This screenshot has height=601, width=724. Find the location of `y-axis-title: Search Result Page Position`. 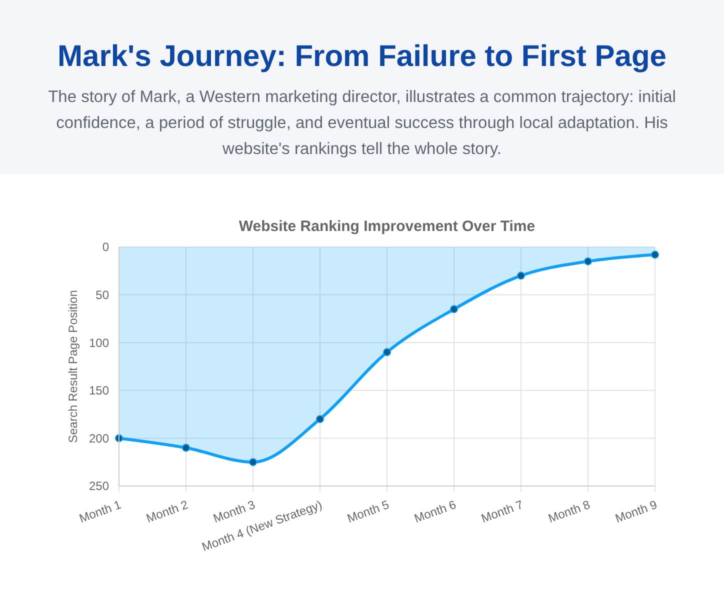

y-axis-title: Search Result Page Position is located at coordinates (73, 366).